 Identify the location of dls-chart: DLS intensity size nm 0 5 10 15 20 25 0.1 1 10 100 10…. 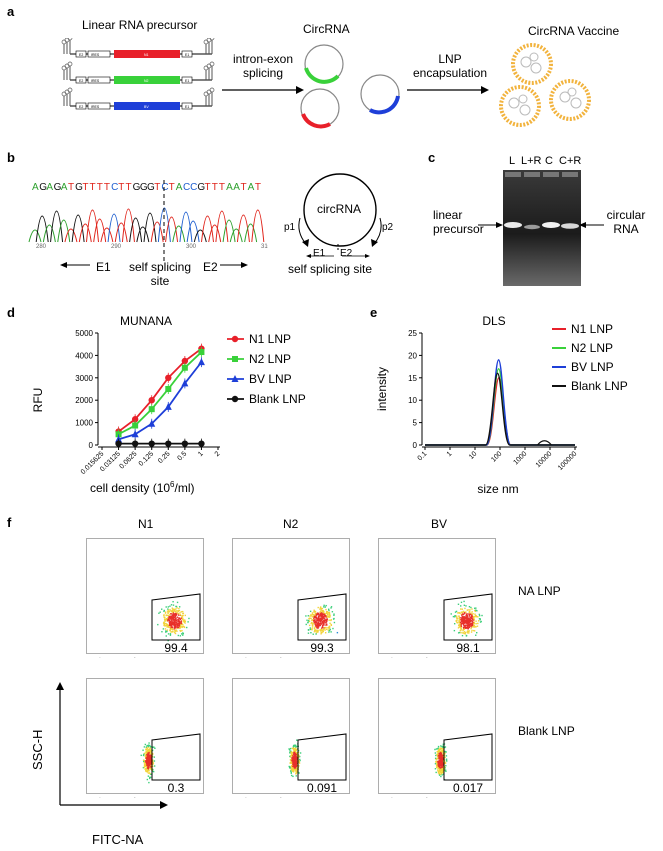
(501, 405).